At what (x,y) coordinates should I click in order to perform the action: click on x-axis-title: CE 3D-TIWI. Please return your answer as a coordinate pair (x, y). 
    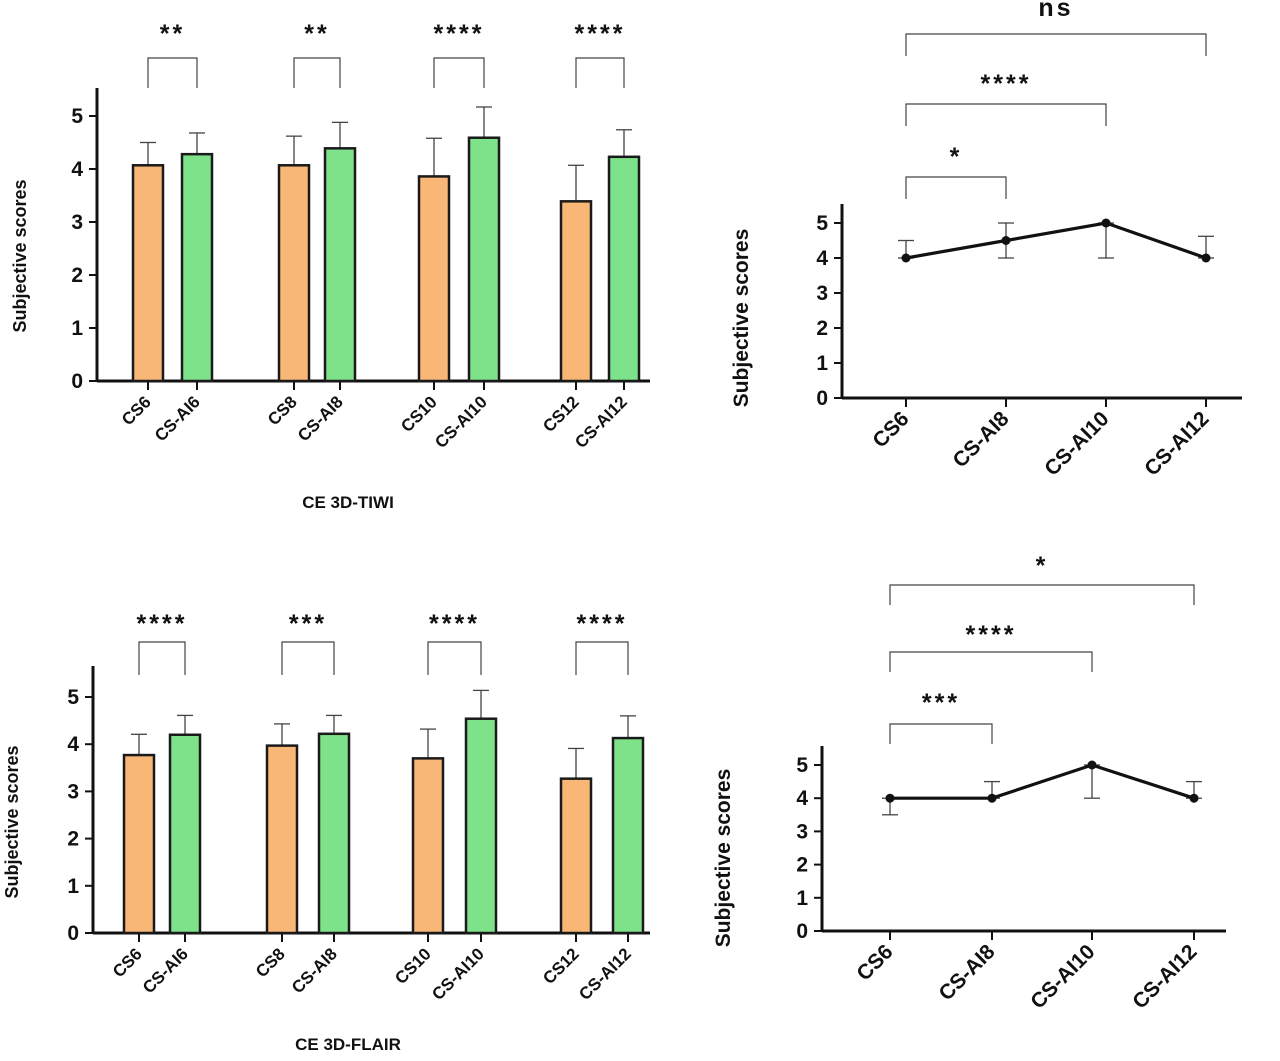
    Looking at the image, I should click on (348, 502).